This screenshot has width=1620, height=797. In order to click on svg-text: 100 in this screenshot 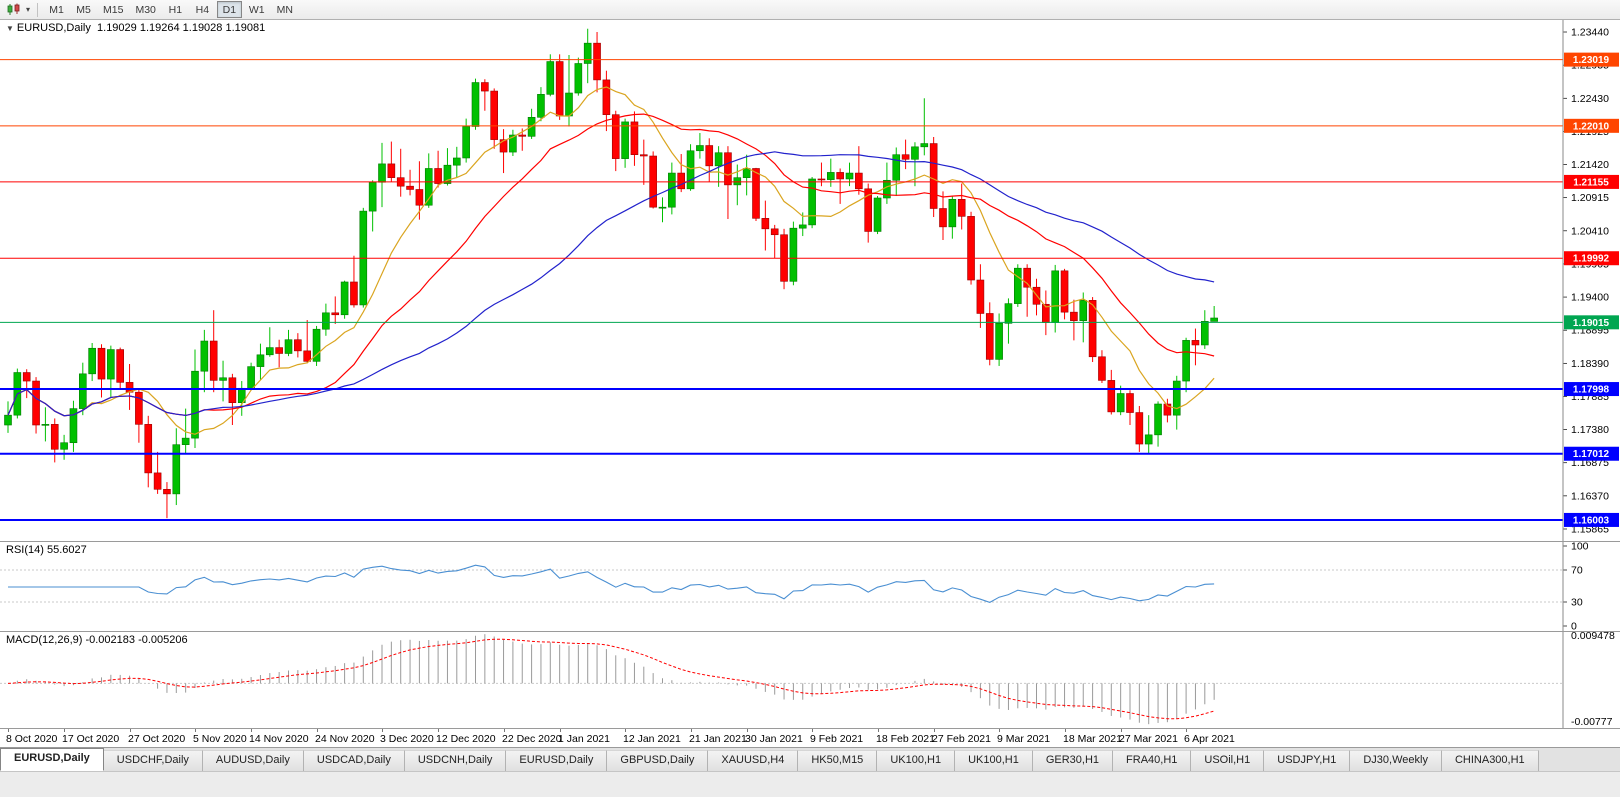, I will do `click(1580, 547)`.